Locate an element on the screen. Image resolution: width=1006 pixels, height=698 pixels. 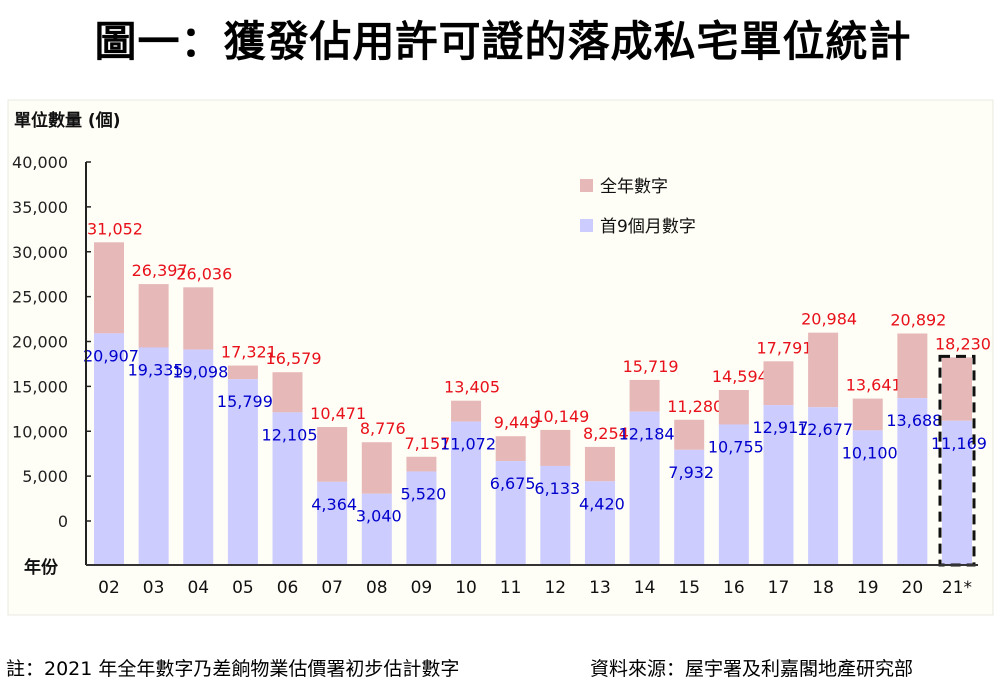
data-label-first-9-months: 10,100 is located at coordinates (870, 452).